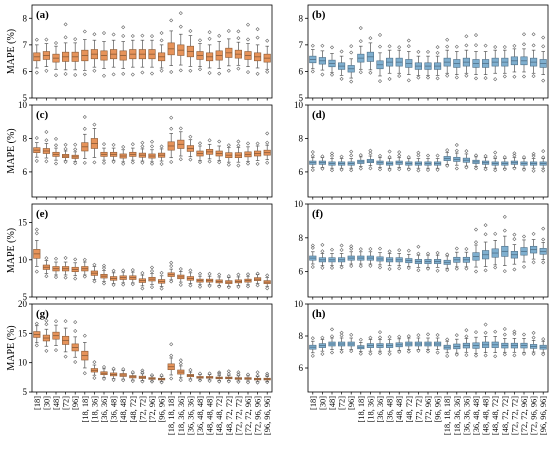 The height and width of the screenshot is (455, 550). Describe the element at coordinates (524, 415) in the screenshot. I see `x-tick-label: [72, 72, 96]` at that location.